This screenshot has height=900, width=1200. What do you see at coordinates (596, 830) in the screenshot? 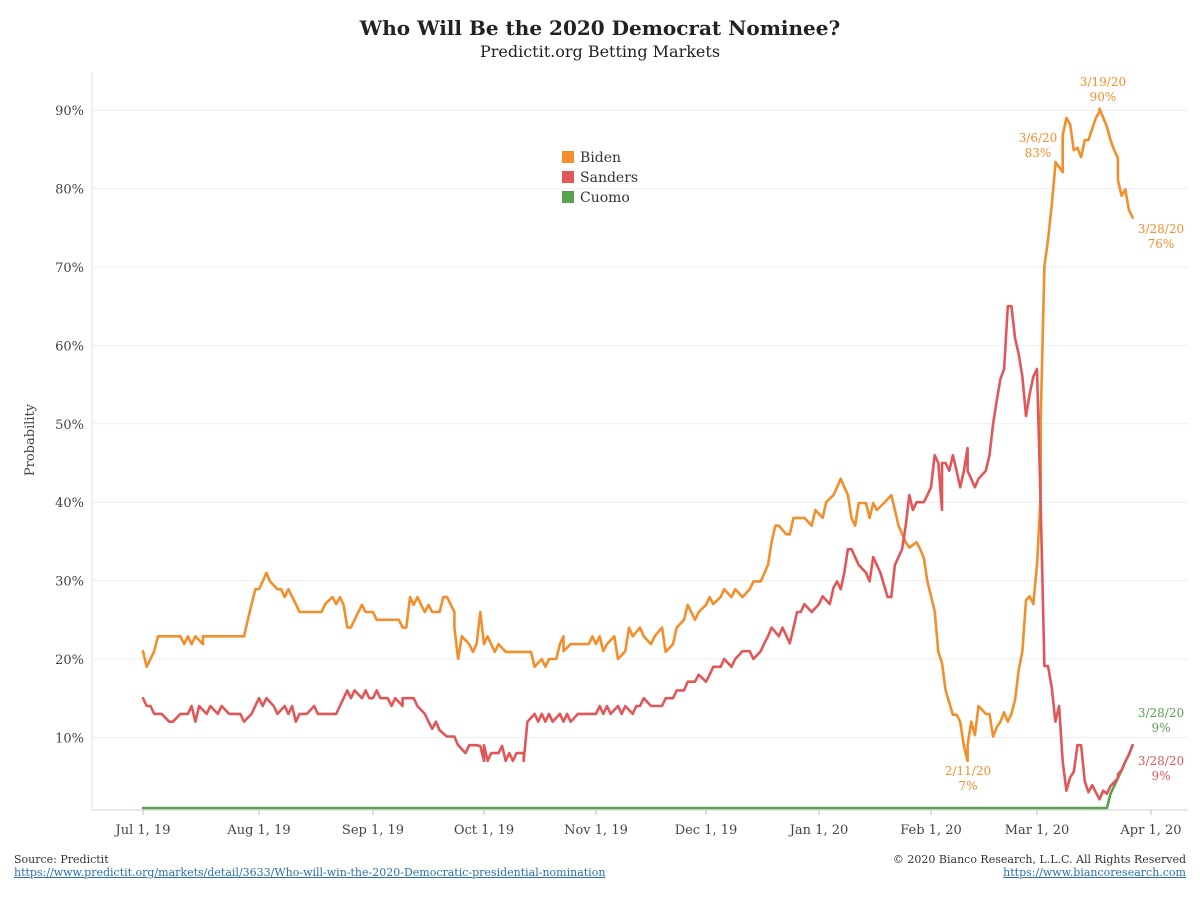
I see `x-tick-label: Nov 1, 19` at bounding box center [596, 830].